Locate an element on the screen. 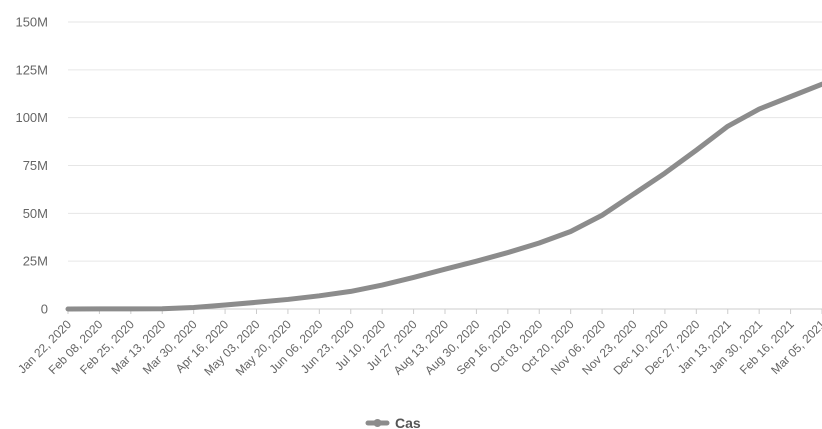 This screenshot has height=429, width=822. y-tick-label: 75M is located at coordinates (35, 165).